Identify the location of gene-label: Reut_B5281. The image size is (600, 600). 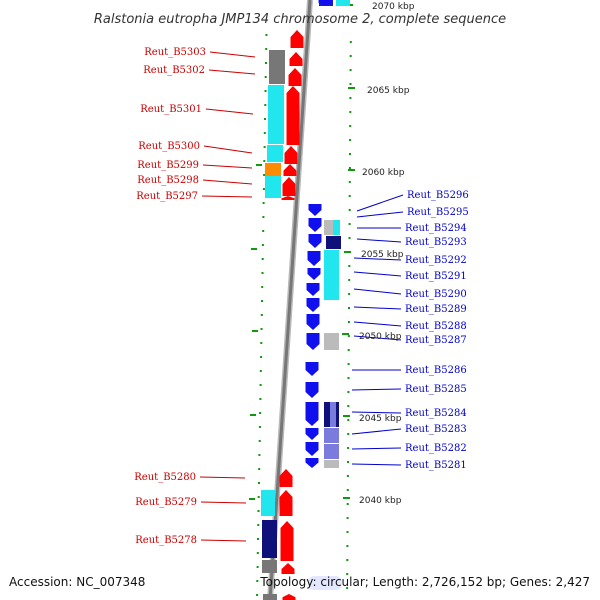
(436, 465).